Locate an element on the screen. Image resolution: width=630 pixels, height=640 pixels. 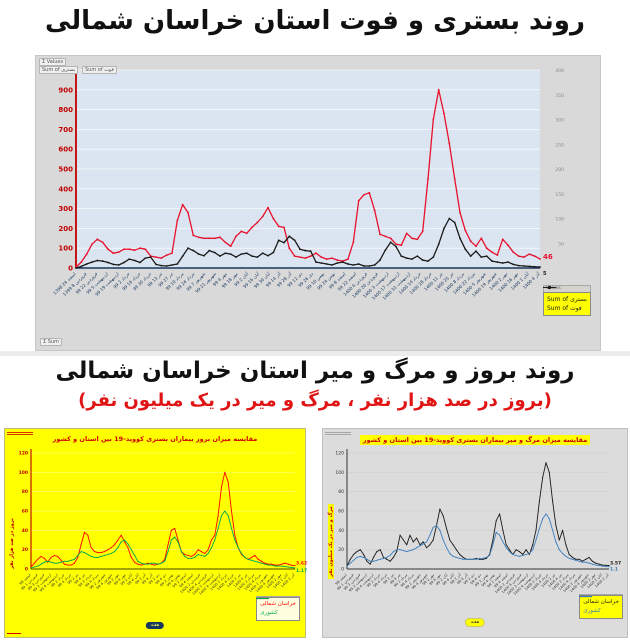
legend-label: Sum of فوت is located at coordinates (564, 308).